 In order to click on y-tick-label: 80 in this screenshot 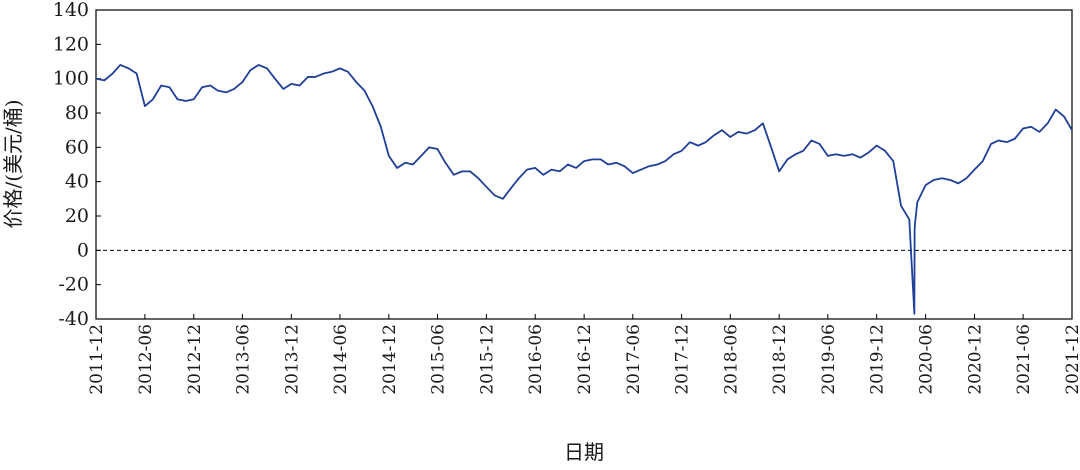, I will do `click(77, 113)`.